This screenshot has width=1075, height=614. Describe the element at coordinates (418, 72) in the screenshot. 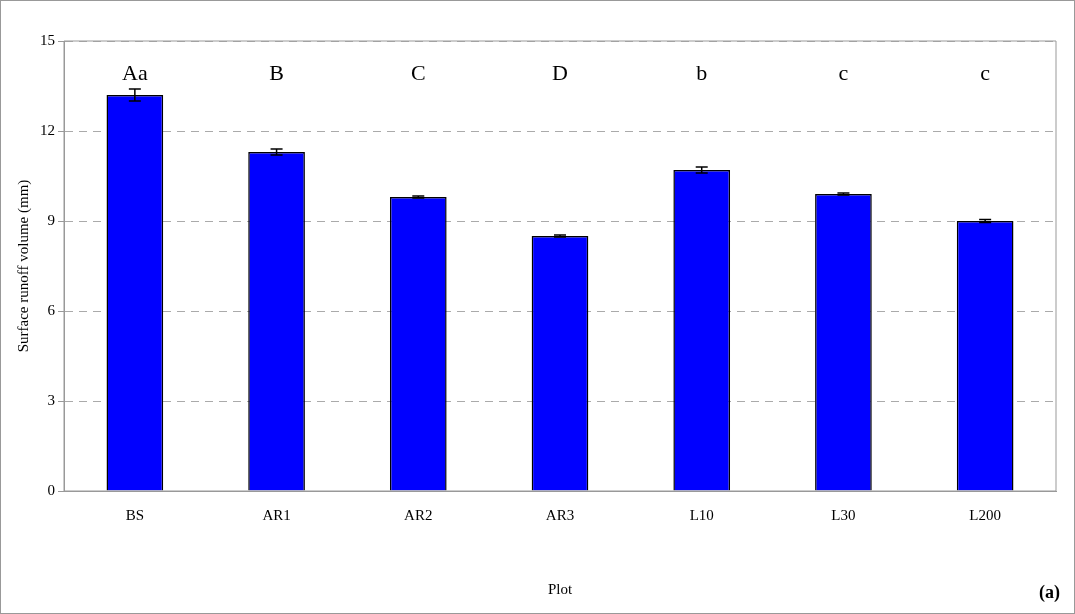

I see `annotation: C` at that location.